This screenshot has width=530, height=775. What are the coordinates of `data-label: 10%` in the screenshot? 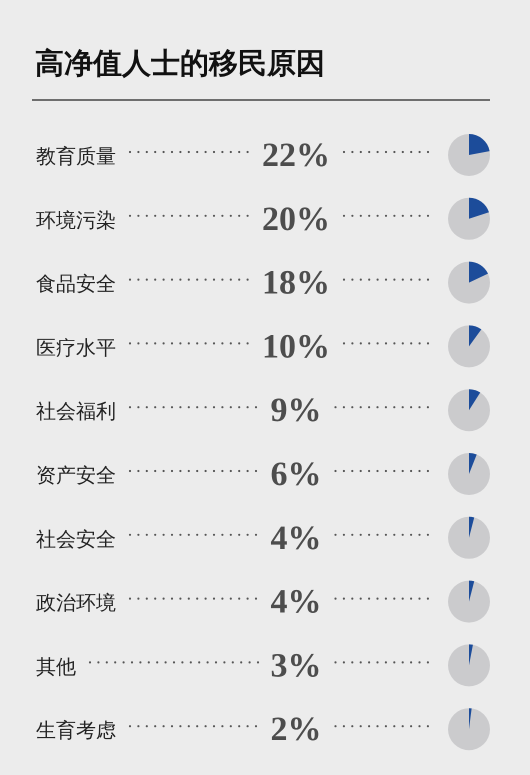 It's located at (296, 347).